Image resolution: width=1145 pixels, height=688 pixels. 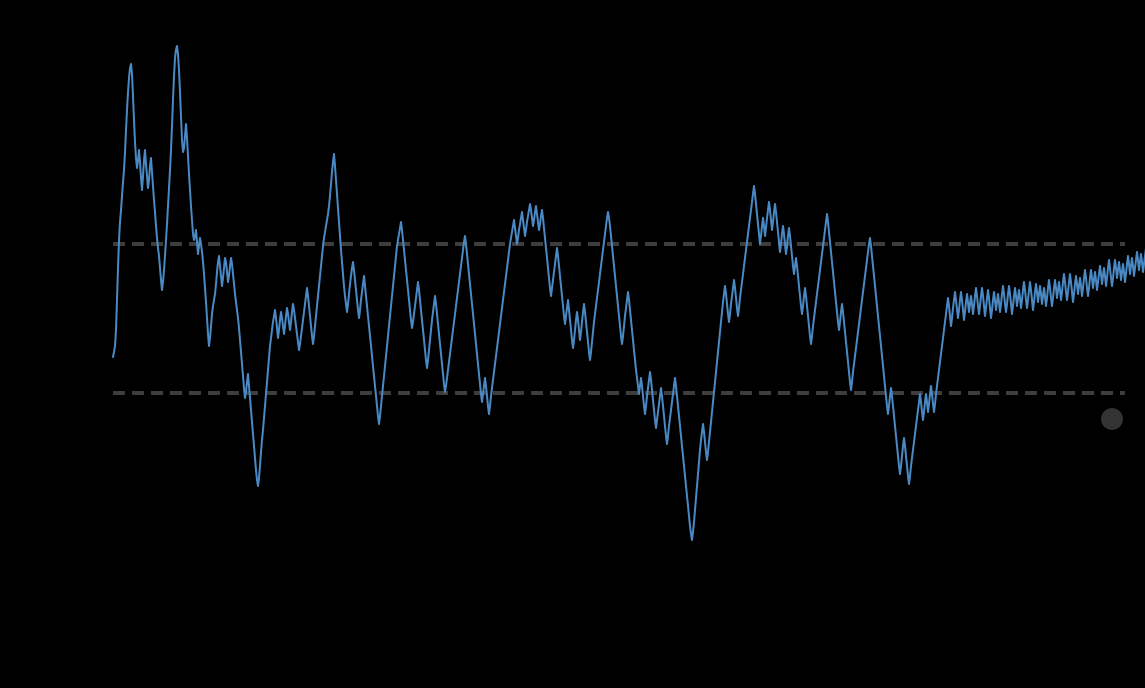 I want to click on point-markers-group, so click(x=1112, y=419).